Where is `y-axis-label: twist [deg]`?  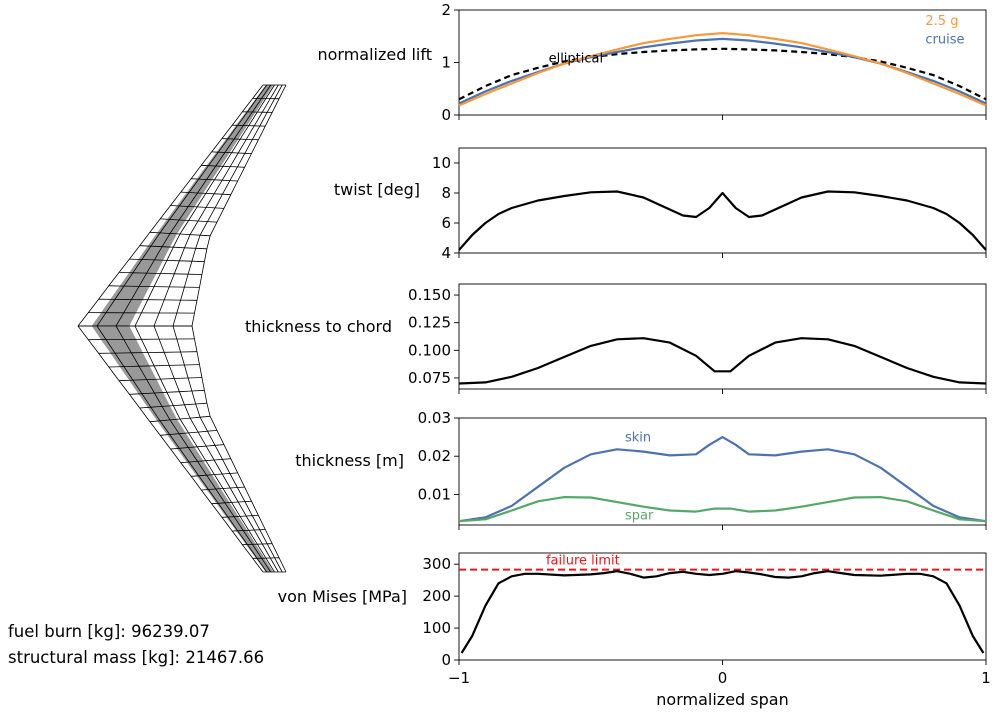
y-axis-label: twist [deg] is located at coordinates (377, 189).